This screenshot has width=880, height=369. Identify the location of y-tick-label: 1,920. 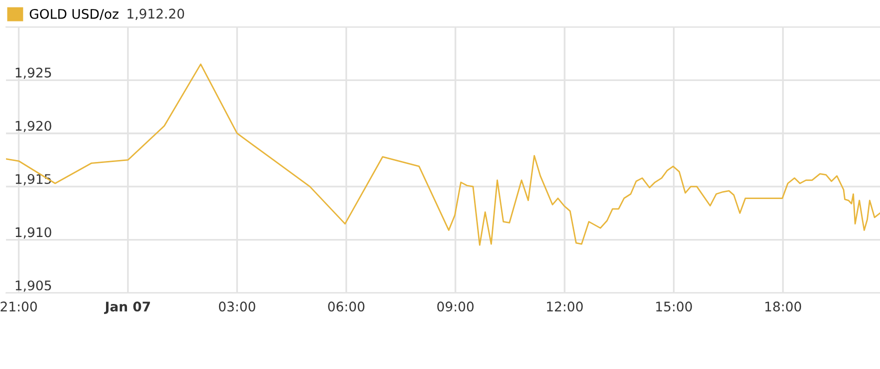
(34, 126).